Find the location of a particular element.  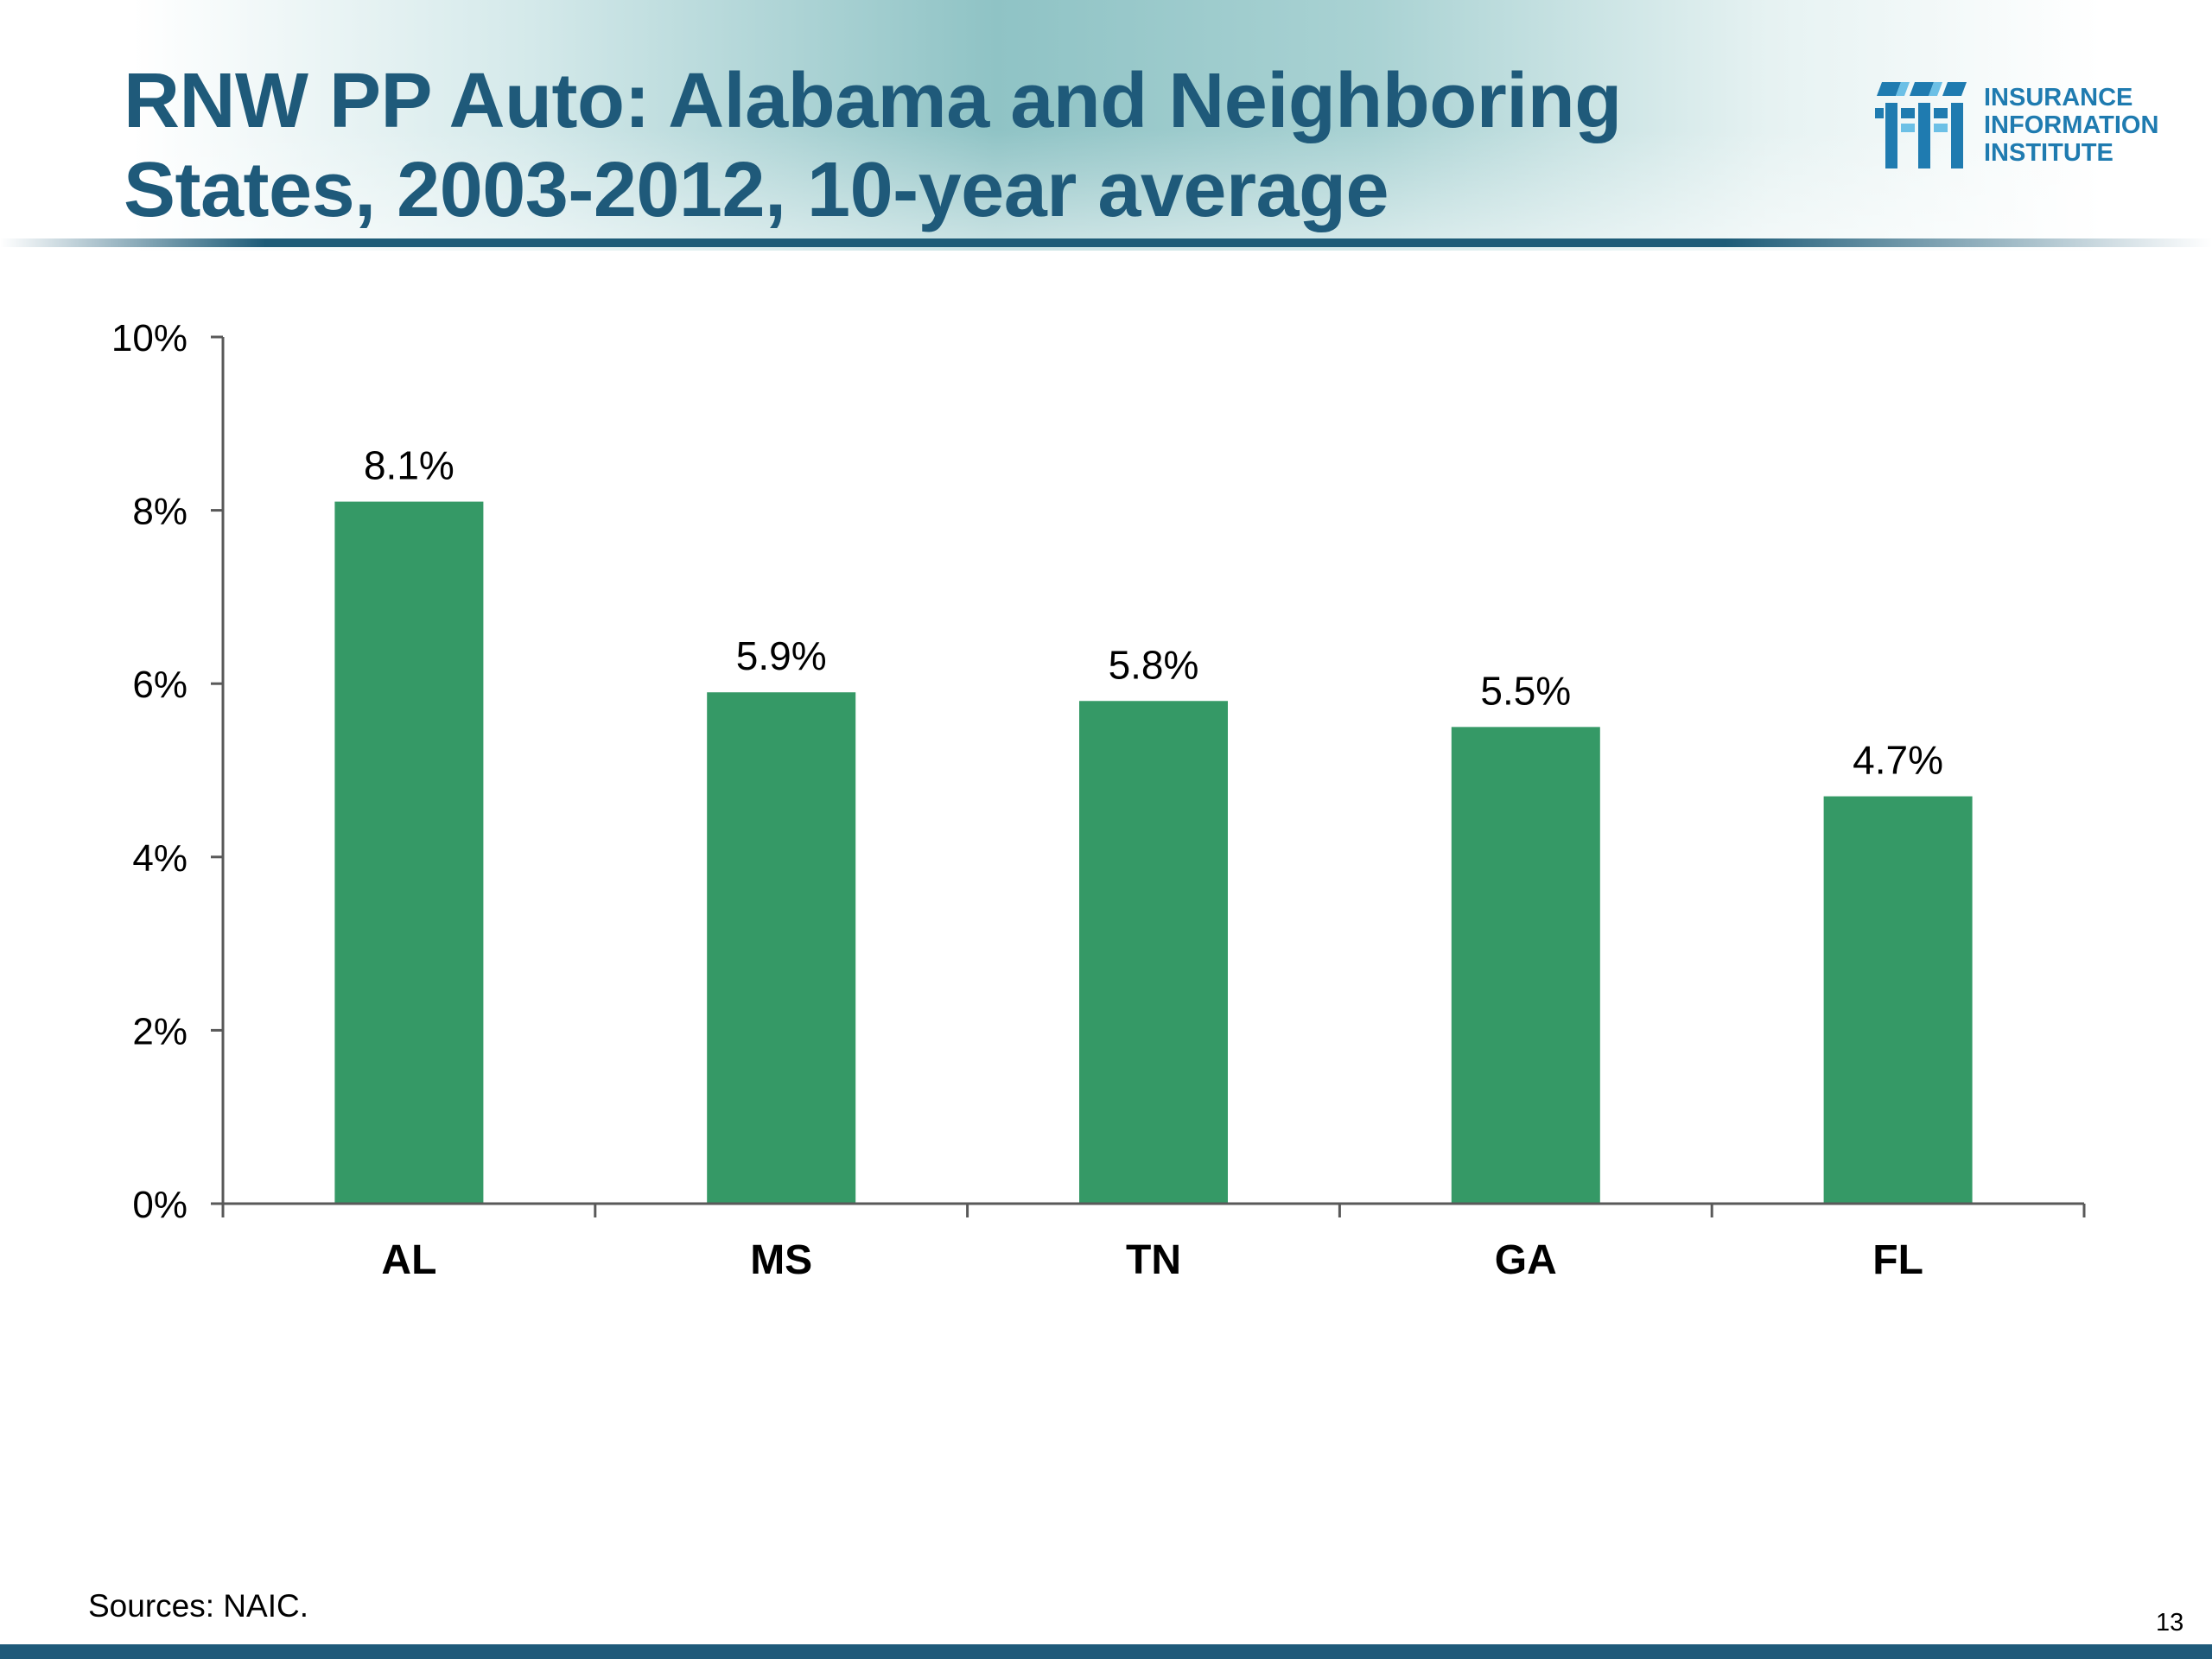

iii-logo-icon is located at coordinates (1921, 125).